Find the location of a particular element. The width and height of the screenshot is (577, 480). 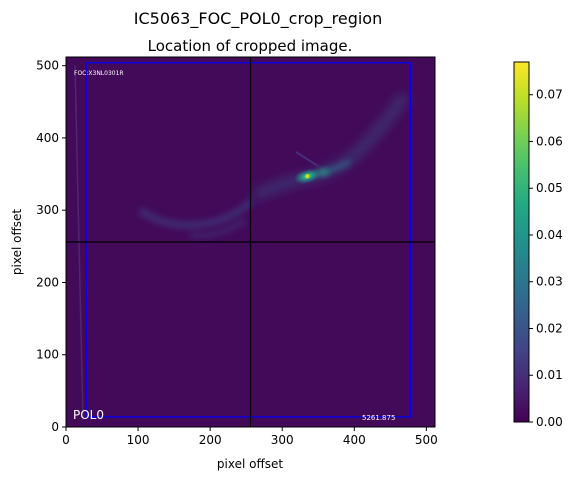

colorbar-tick-label: 0.05 is located at coordinates (549, 188).